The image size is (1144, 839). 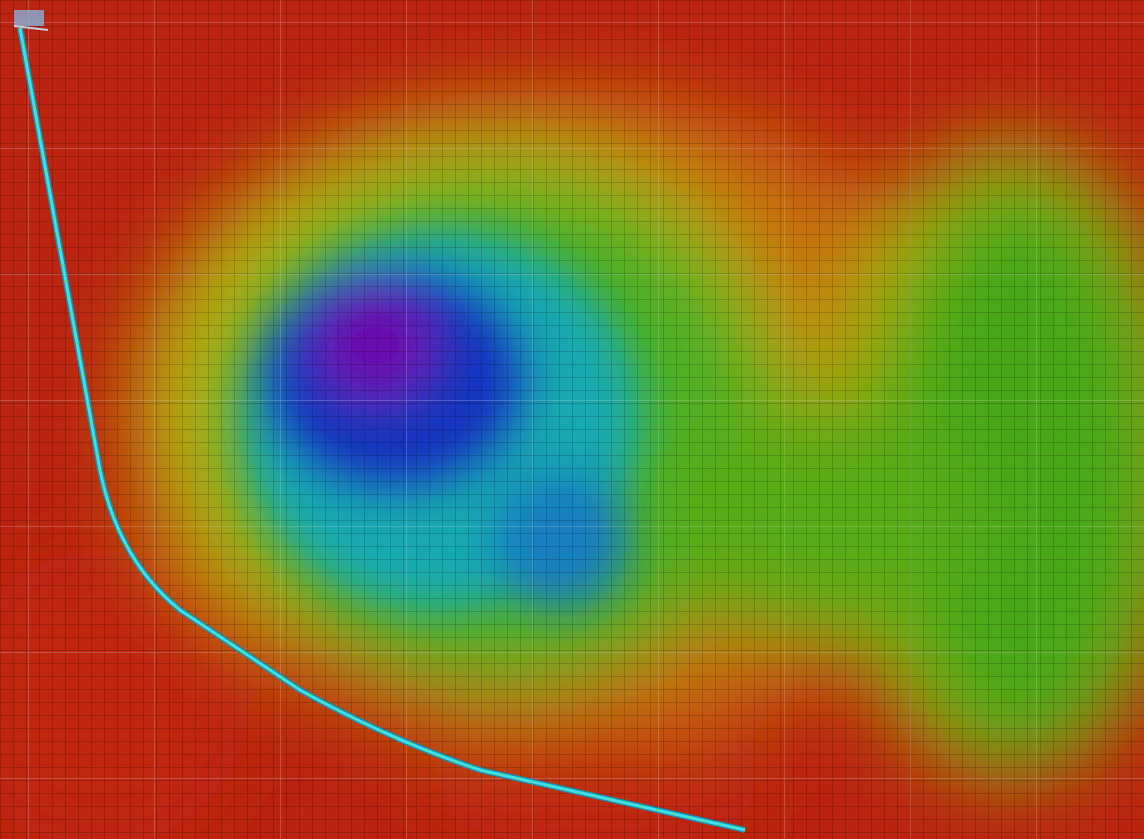 I want to click on rig-icon, so click(x=31, y=20).